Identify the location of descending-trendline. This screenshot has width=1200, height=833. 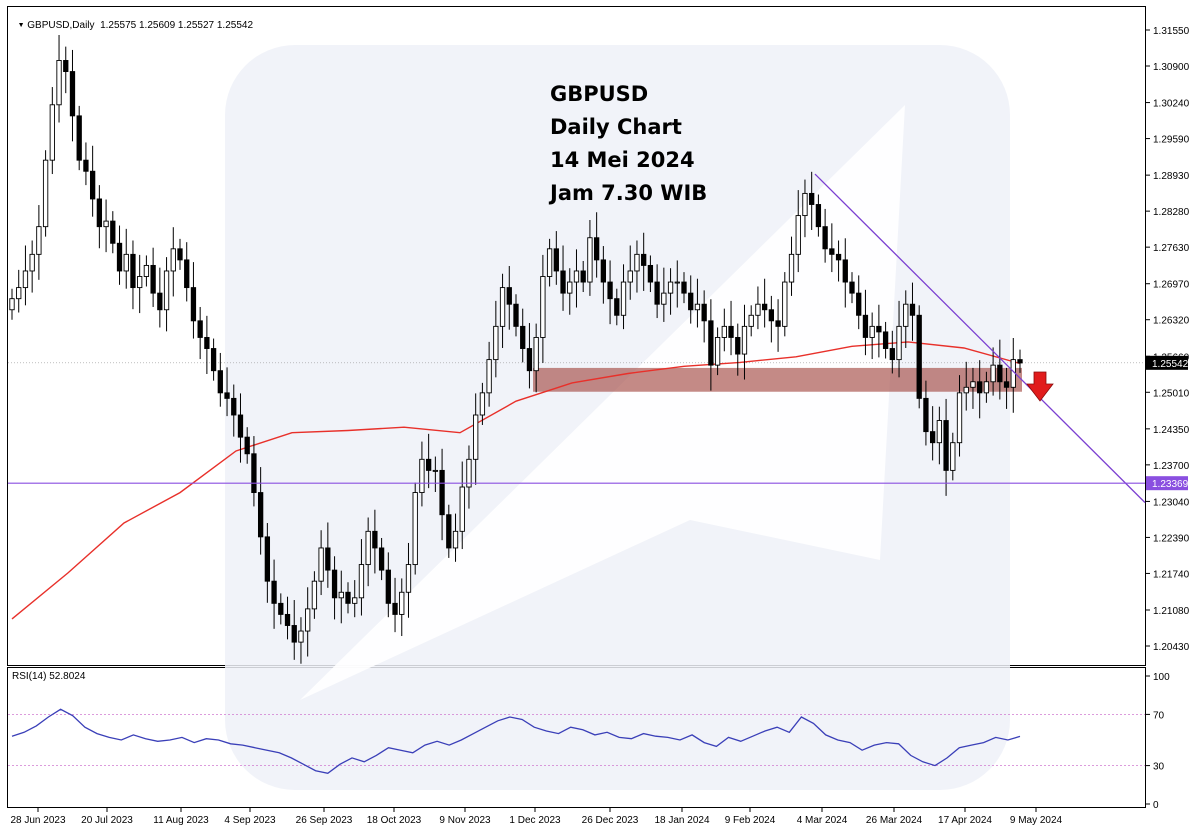
(980, 338).